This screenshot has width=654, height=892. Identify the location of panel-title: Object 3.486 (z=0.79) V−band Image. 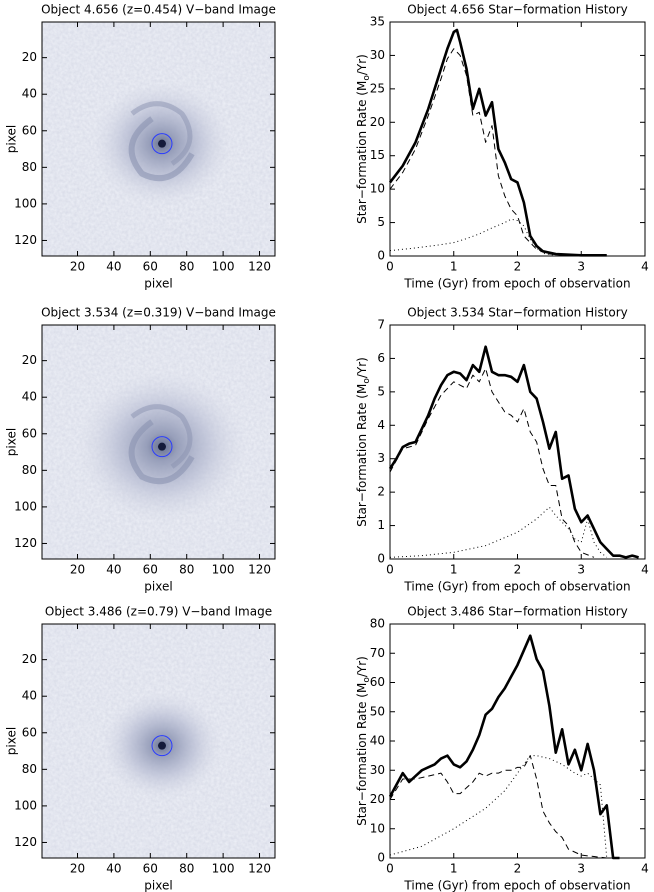
(158, 612).